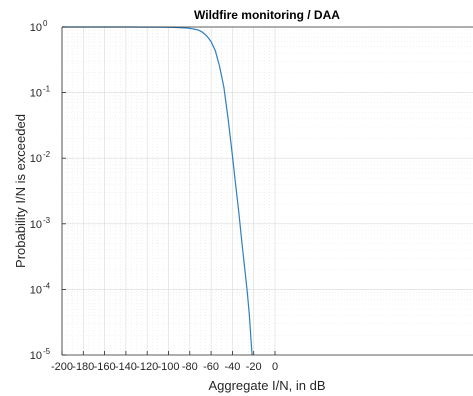 The height and width of the screenshot is (396, 473). Describe the element at coordinates (83, 367) in the screenshot. I see `x-tick-label: -180` at that location.